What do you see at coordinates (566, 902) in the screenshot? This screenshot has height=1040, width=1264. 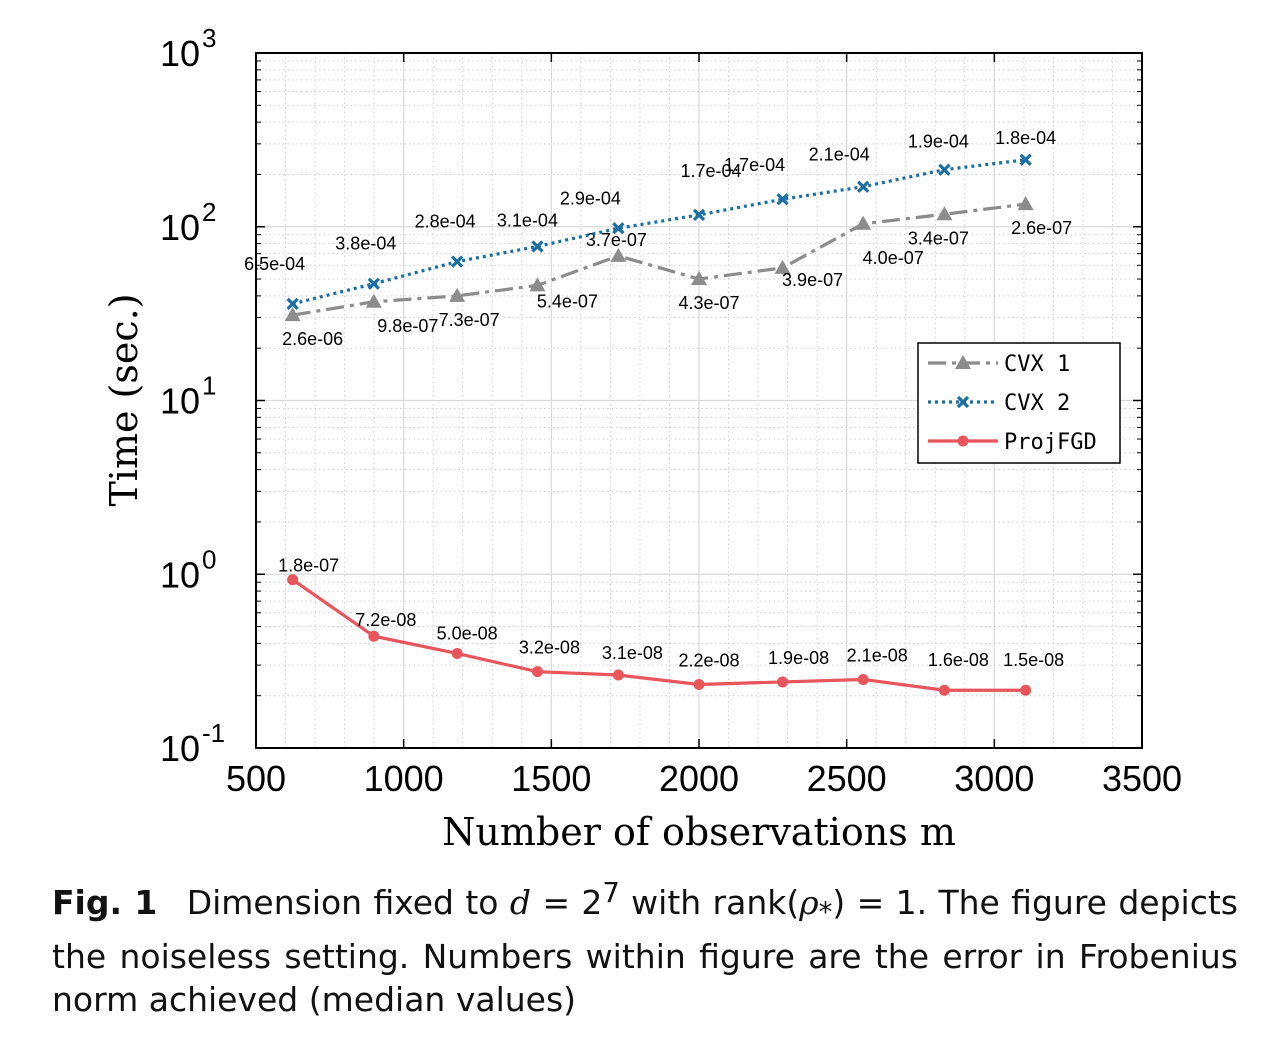 I see `caption-math-eq: = 2` at bounding box center [566, 902].